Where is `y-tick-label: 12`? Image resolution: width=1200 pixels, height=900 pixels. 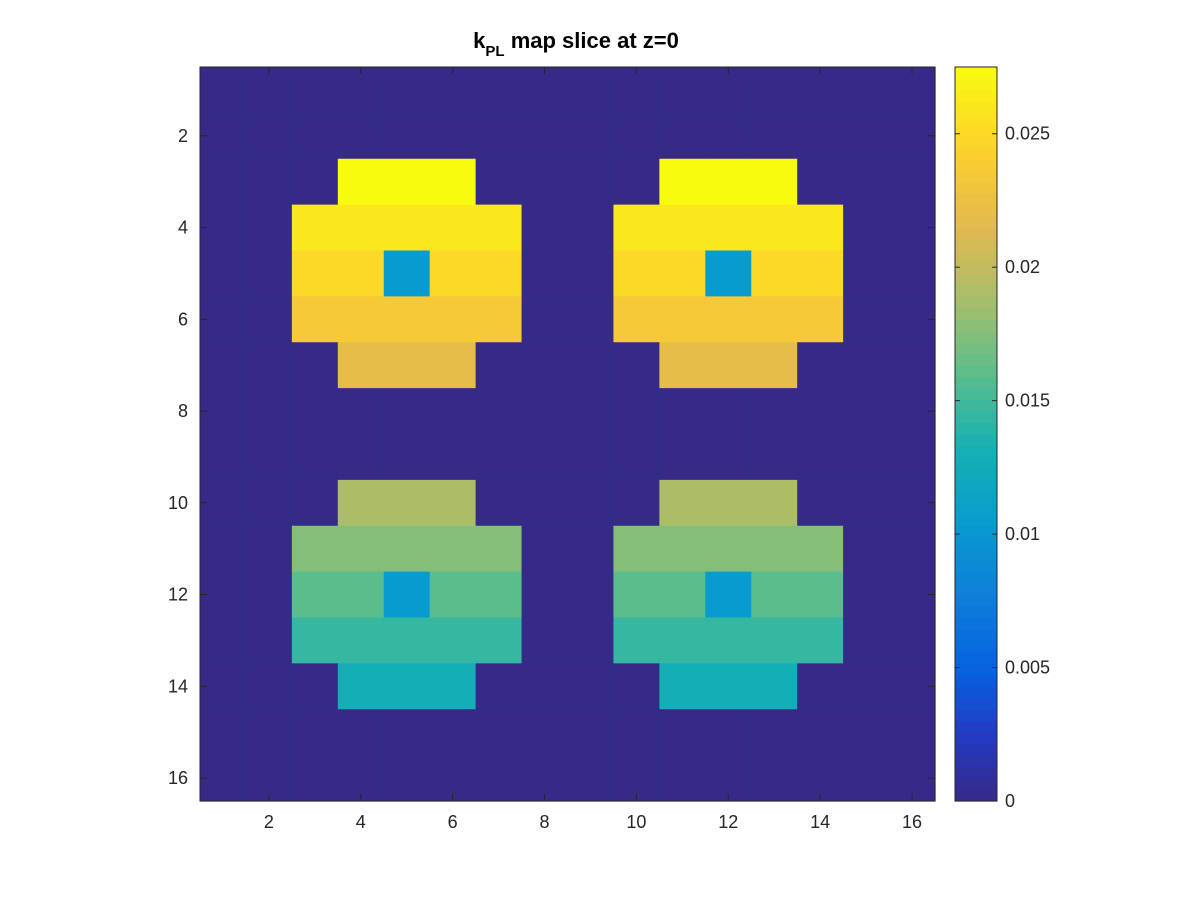 y-tick-label: 12 is located at coordinates (178, 595).